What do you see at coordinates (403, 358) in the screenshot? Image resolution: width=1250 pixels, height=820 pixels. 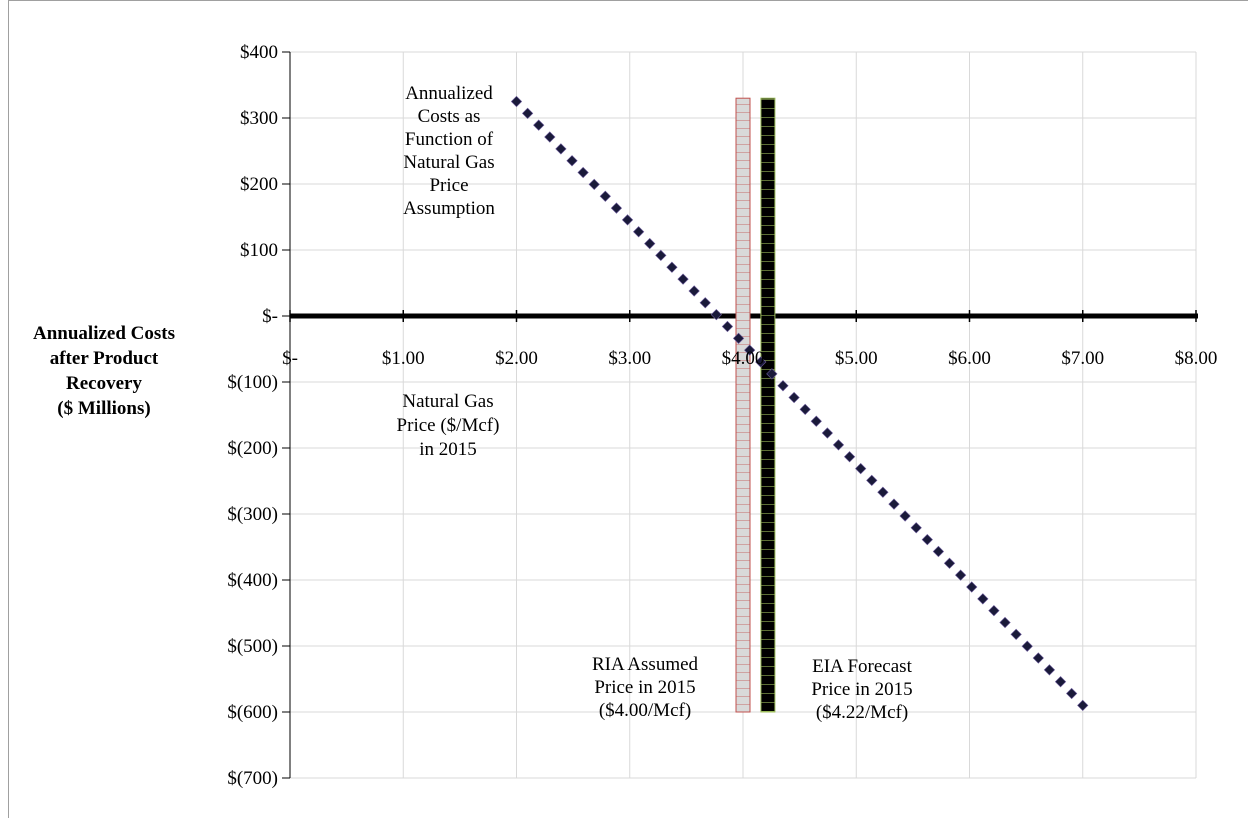 I see `x-tick-label-1: $1.00` at bounding box center [403, 358].